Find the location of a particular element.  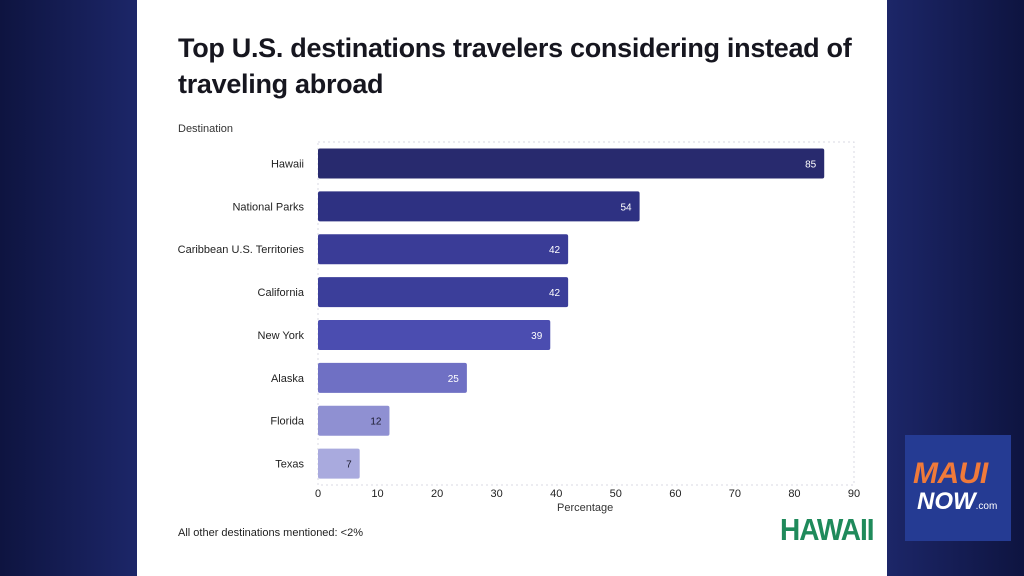

x-tick-9: 90 is located at coordinates (854, 494).